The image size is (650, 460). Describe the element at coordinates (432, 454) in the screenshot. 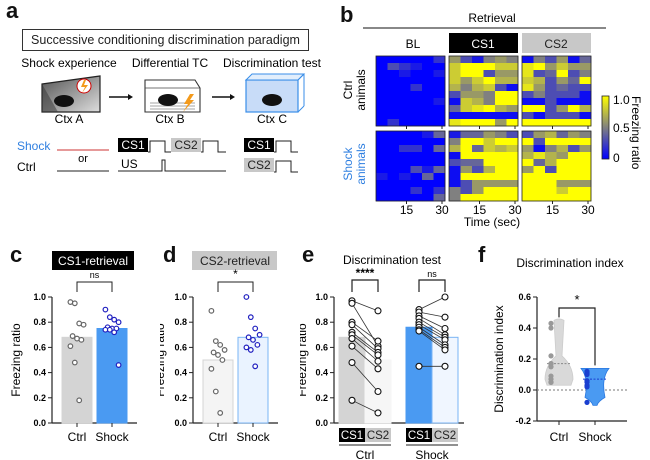

I see `group-label: Shock` at that location.